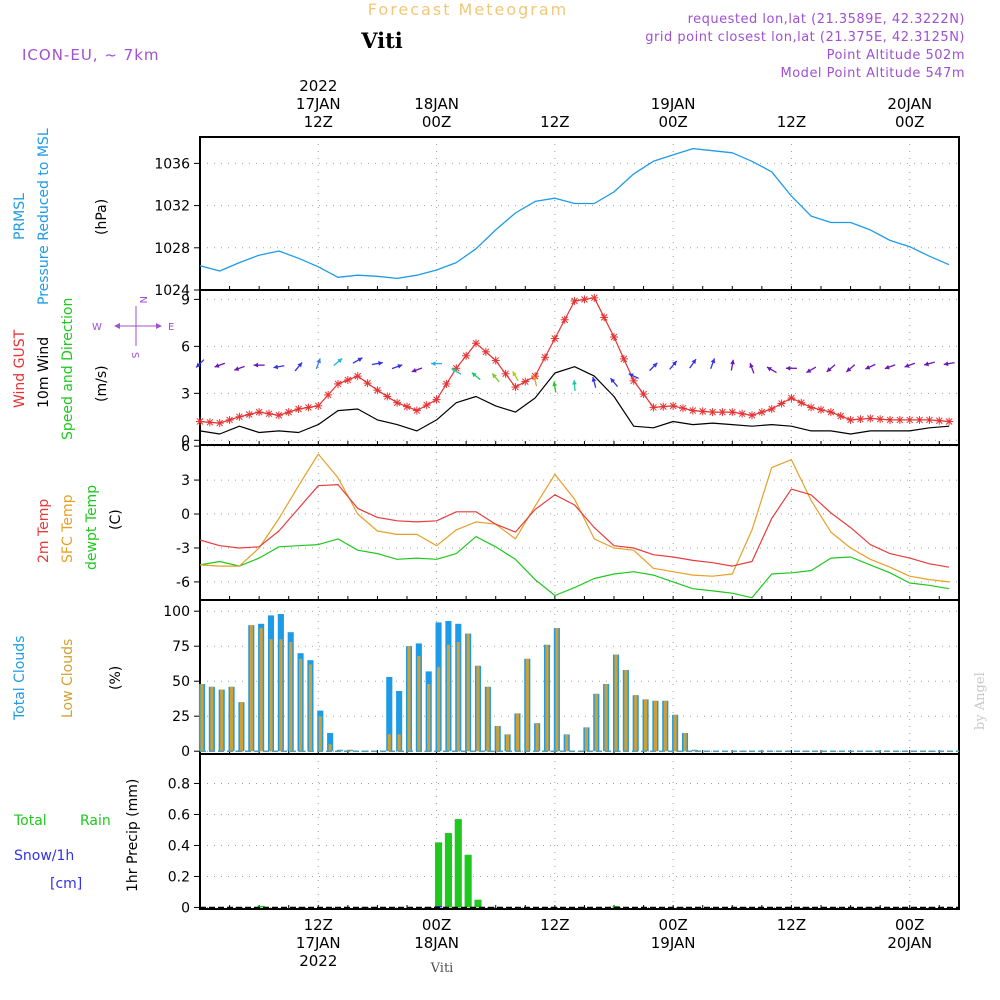  What do you see at coordinates (791, 122) in the screenshot?
I see `top-time-label: 12Z` at bounding box center [791, 122].